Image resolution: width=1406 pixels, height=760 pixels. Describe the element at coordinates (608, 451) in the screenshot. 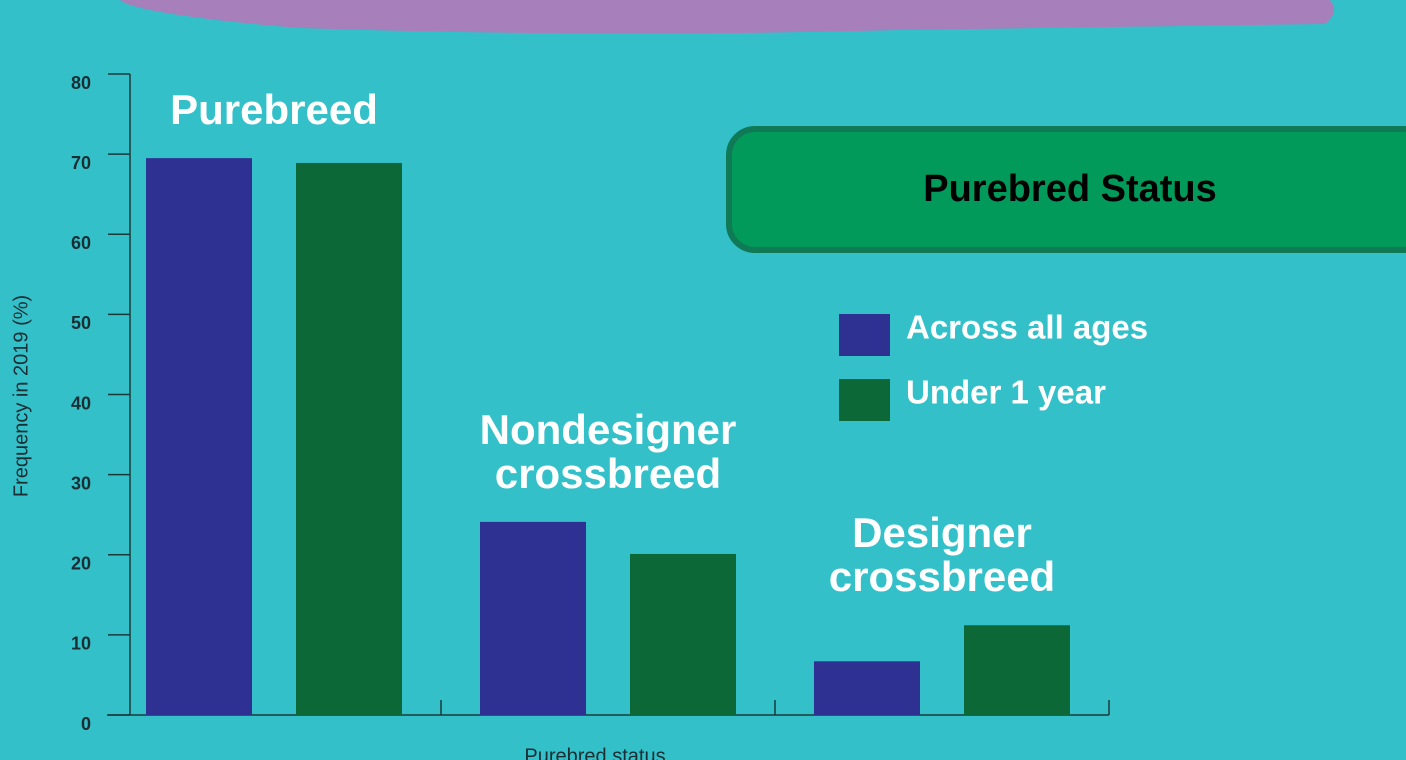

I see `category-label: Nondesigner crossbreed` at that location.